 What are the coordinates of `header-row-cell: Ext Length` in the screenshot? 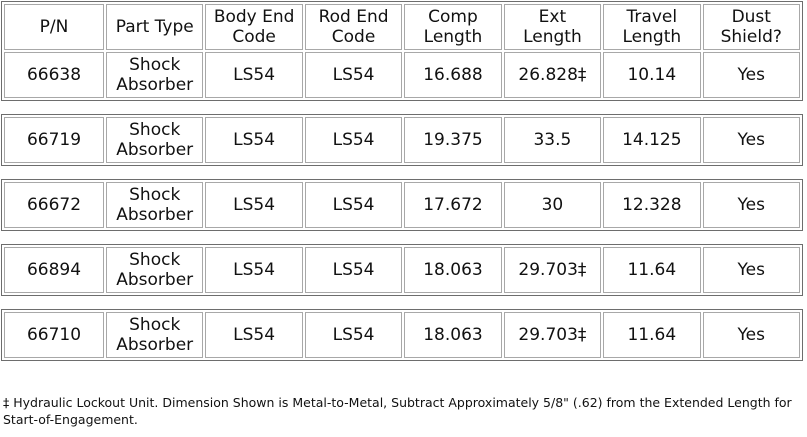 It's located at (552, 27).